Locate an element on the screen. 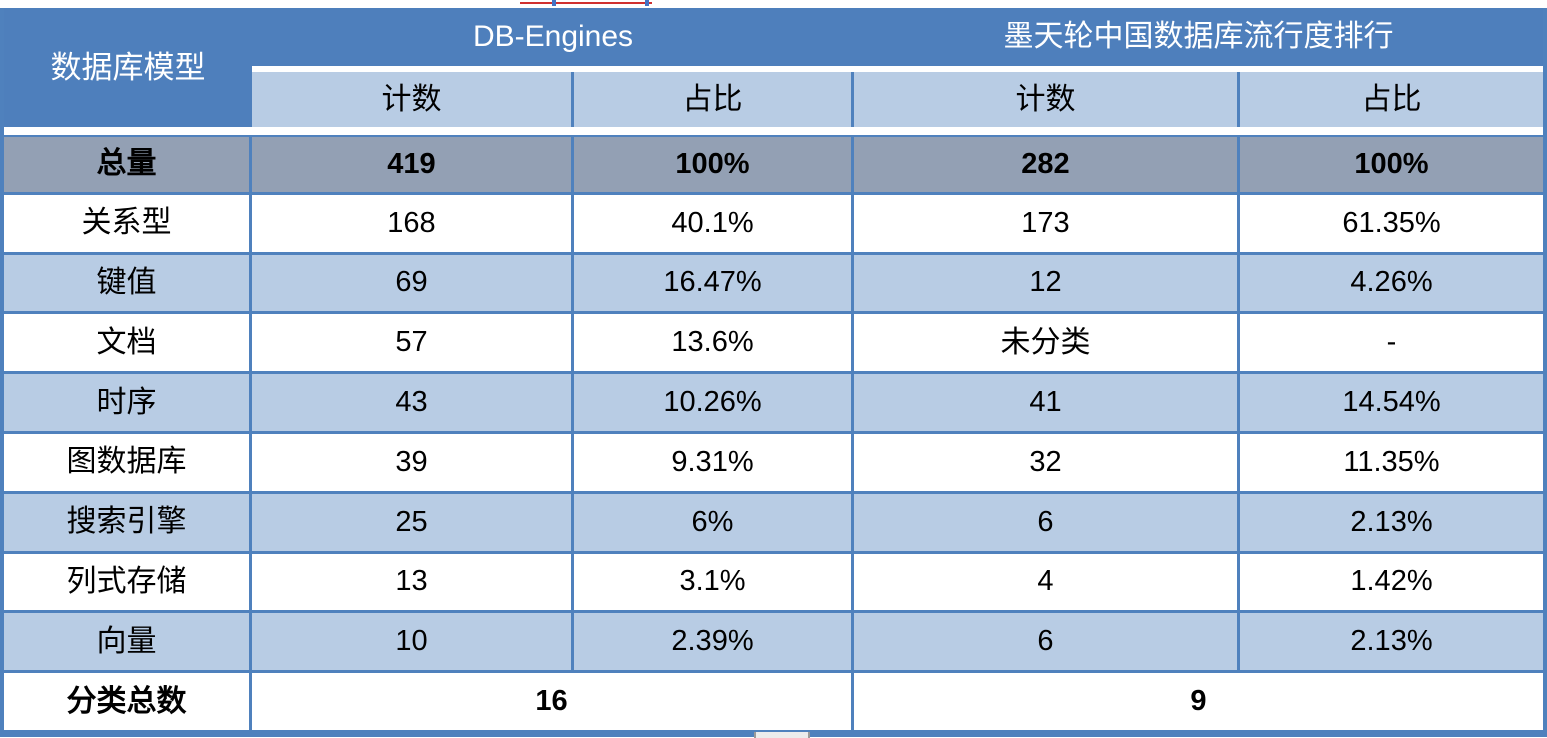 The image size is (1547, 738). cell-relational-dbengines-share: 40.1% is located at coordinates (714, 224).